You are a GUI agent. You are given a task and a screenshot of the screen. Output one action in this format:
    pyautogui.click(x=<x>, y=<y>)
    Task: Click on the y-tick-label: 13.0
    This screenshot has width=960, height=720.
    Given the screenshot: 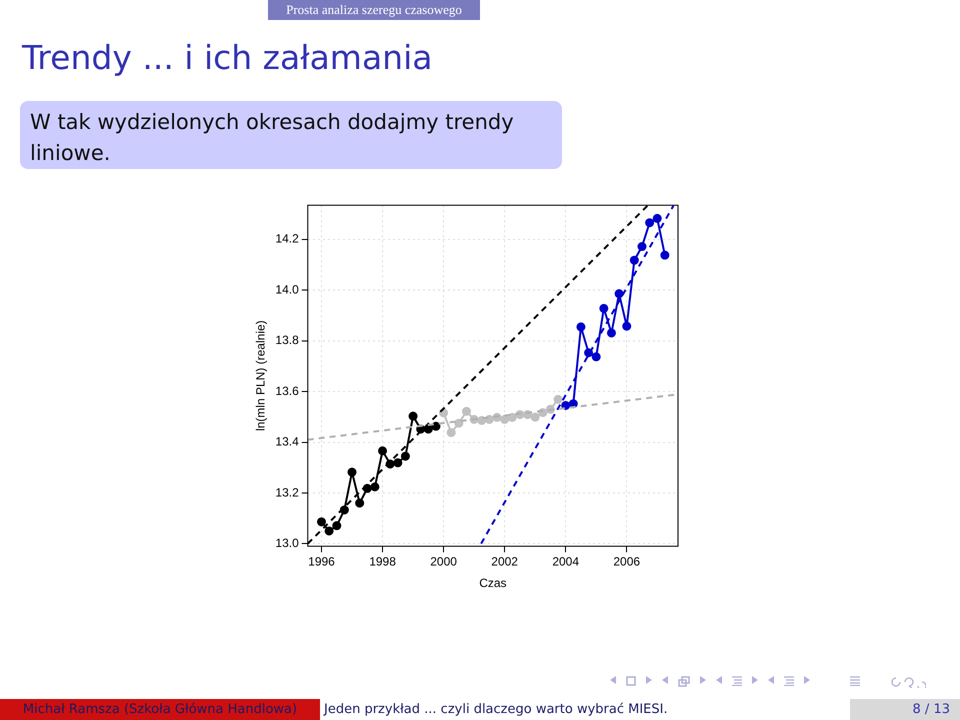 What is the action you would take?
    pyautogui.click(x=287, y=543)
    